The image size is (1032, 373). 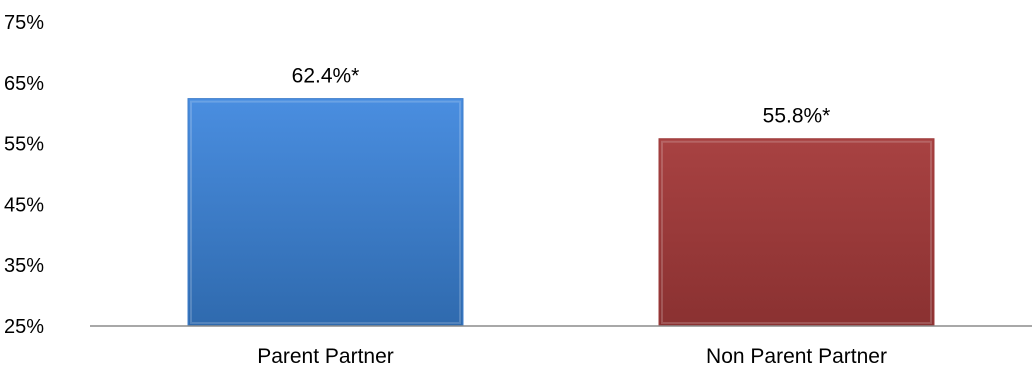 I want to click on y-axis-ticks: 25% 35% 45% 55% 65% 75%, so click(x=24, y=175).